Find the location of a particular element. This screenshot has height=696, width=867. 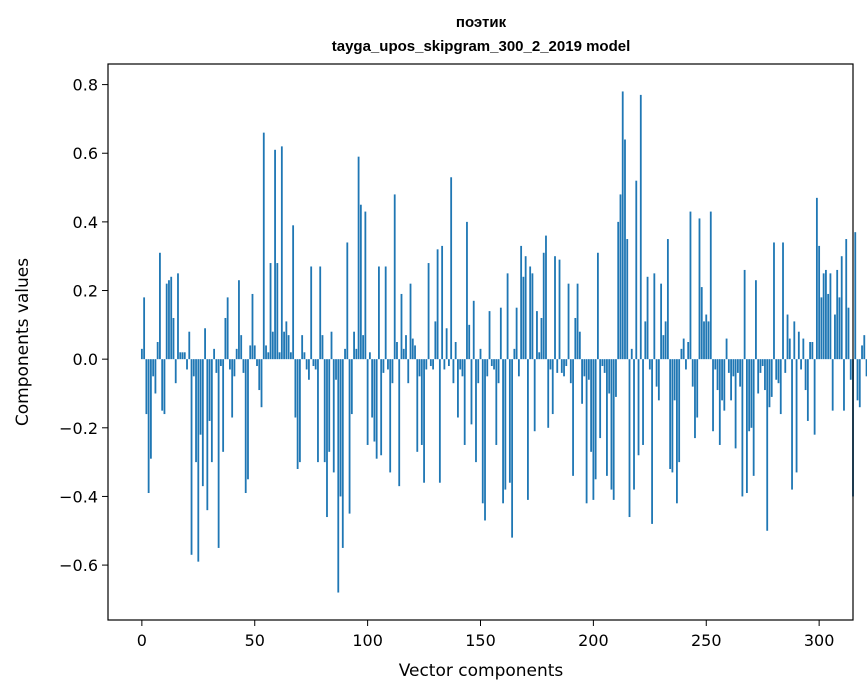

x-axis-label: Vector components is located at coordinates (481, 671).